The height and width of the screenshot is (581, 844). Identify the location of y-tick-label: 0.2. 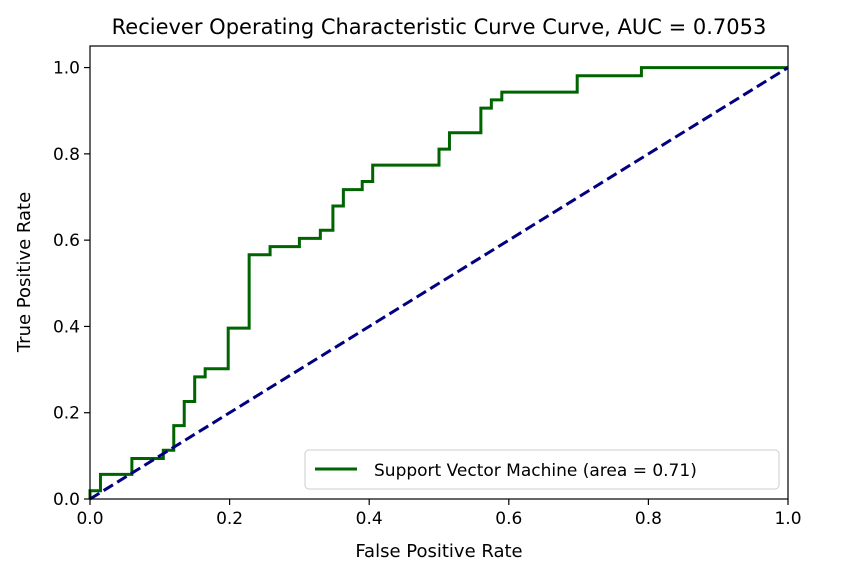
(66, 414).